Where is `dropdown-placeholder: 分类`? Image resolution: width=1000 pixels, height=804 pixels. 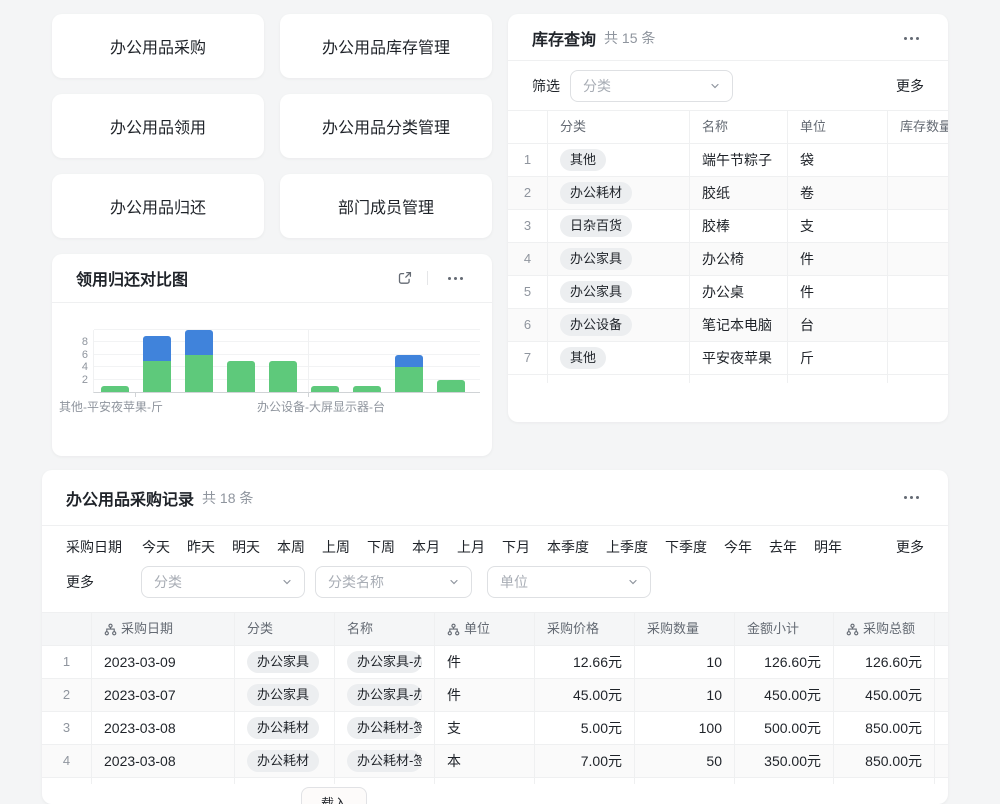
dropdown-placeholder: 分类 is located at coordinates (597, 86).